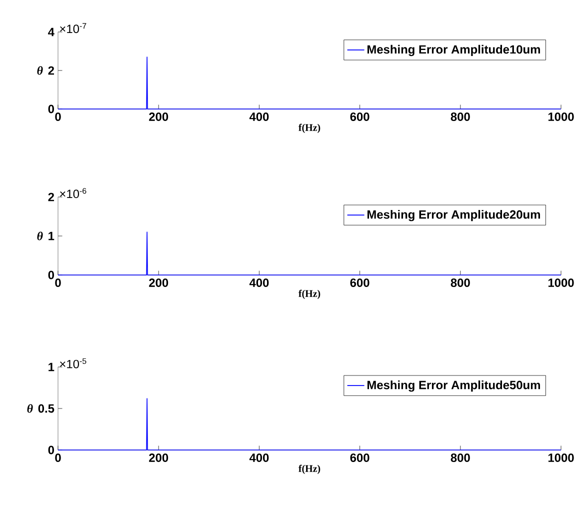 The width and height of the screenshot is (580, 506). Describe the element at coordinates (73, 28) in the screenshot. I see `annotation: ×10$^{-7}$` at that location.